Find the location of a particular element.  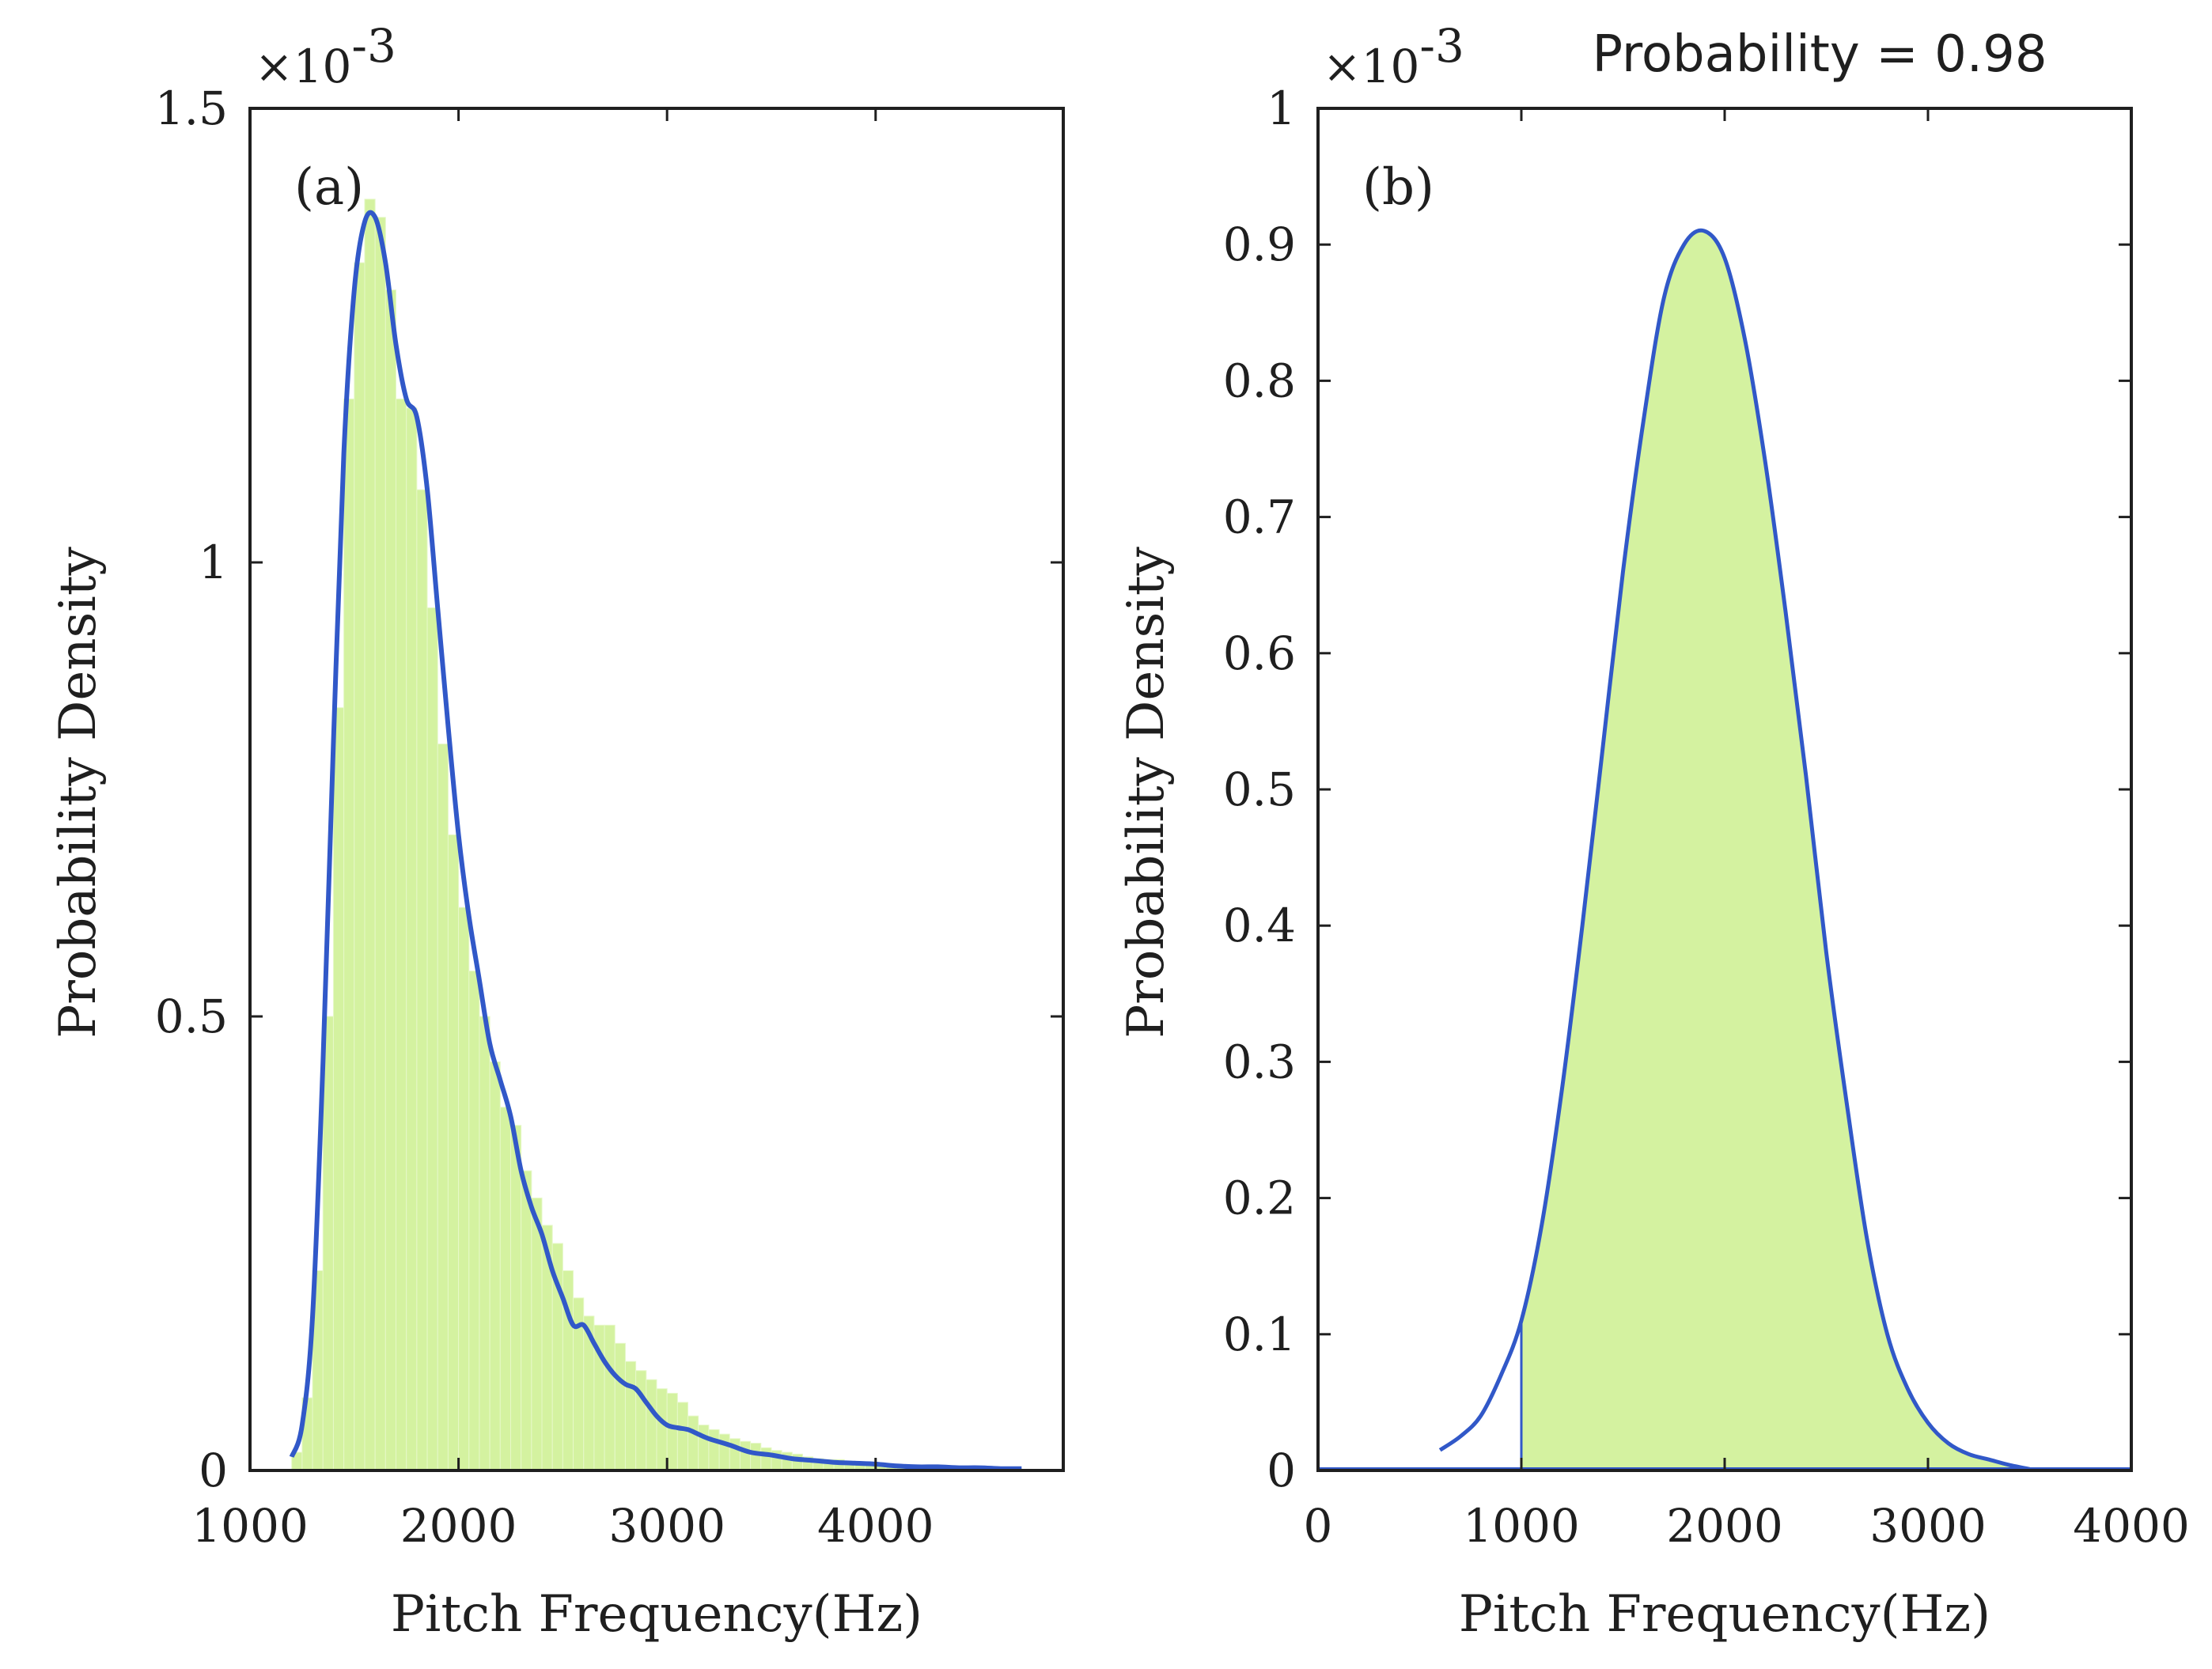

panel-a-label: (a) is located at coordinates (329, 187).